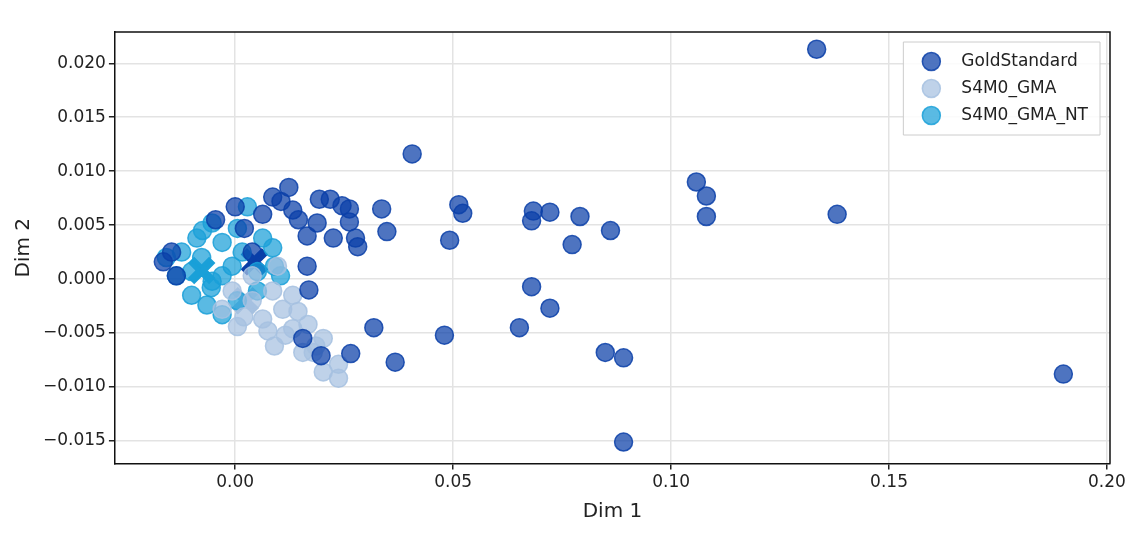  Describe the element at coordinates (612, 510) in the screenshot. I see `x-axis-title: Dim 1` at that location.